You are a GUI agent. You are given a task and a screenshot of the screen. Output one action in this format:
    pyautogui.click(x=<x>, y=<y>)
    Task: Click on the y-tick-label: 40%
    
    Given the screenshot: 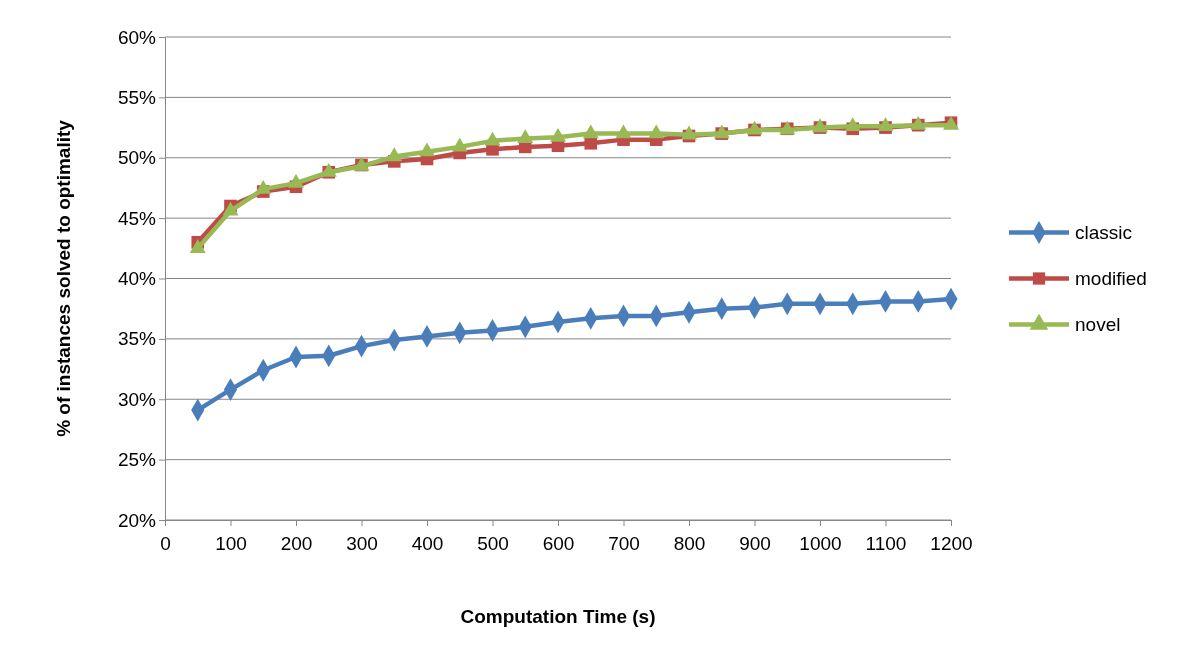 What is the action you would take?
    pyautogui.click(x=137, y=279)
    